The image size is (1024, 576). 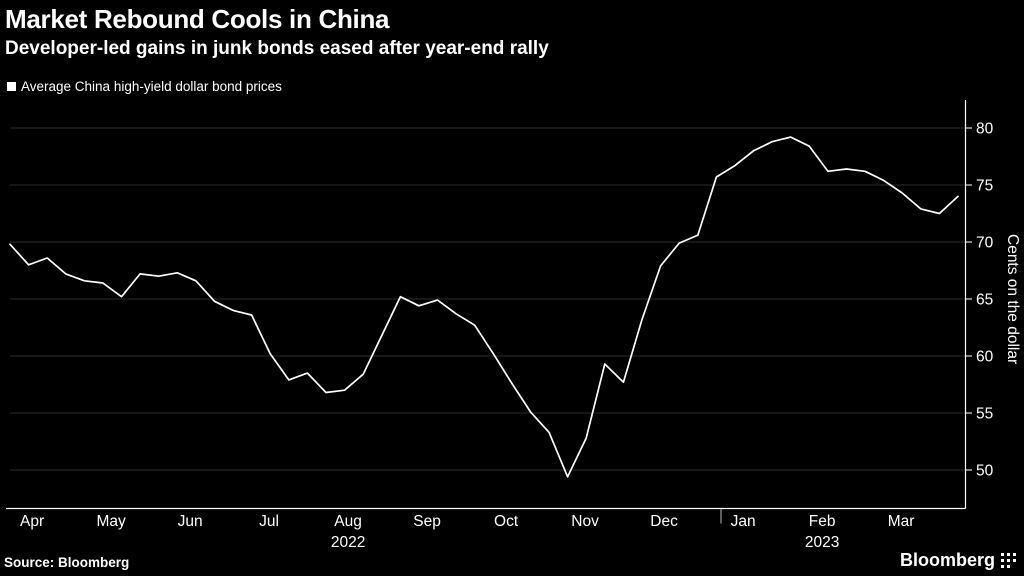 What do you see at coordinates (67, 562) in the screenshot?
I see `source-note: Source: Bloomberg` at bounding box center [67, 562].